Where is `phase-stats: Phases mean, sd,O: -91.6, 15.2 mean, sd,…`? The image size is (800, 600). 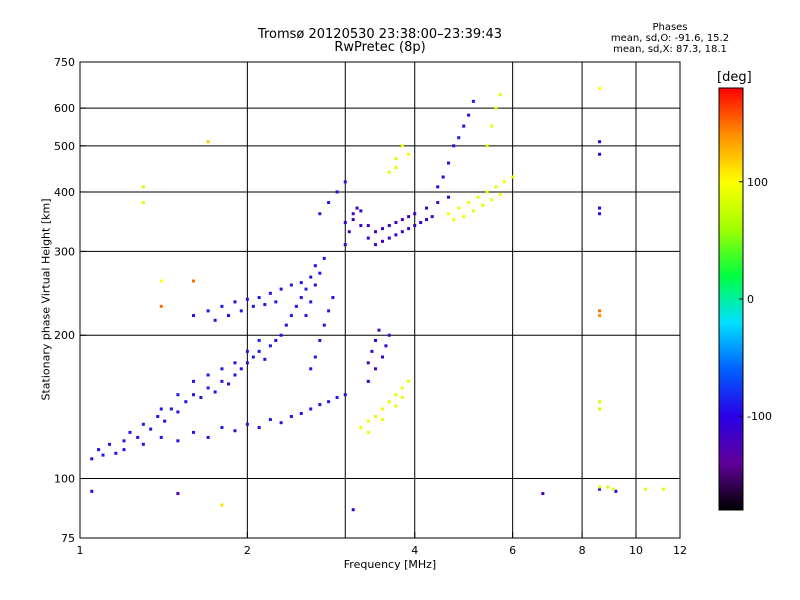 phase-stats: Phases mean, sd,O: -91.6, 15.2 mean, sd,… is located at coordinates (670, 38).